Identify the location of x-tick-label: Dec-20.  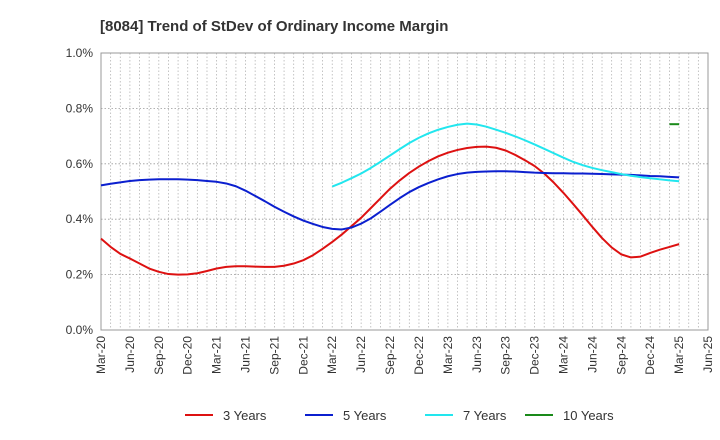
(188, 355).